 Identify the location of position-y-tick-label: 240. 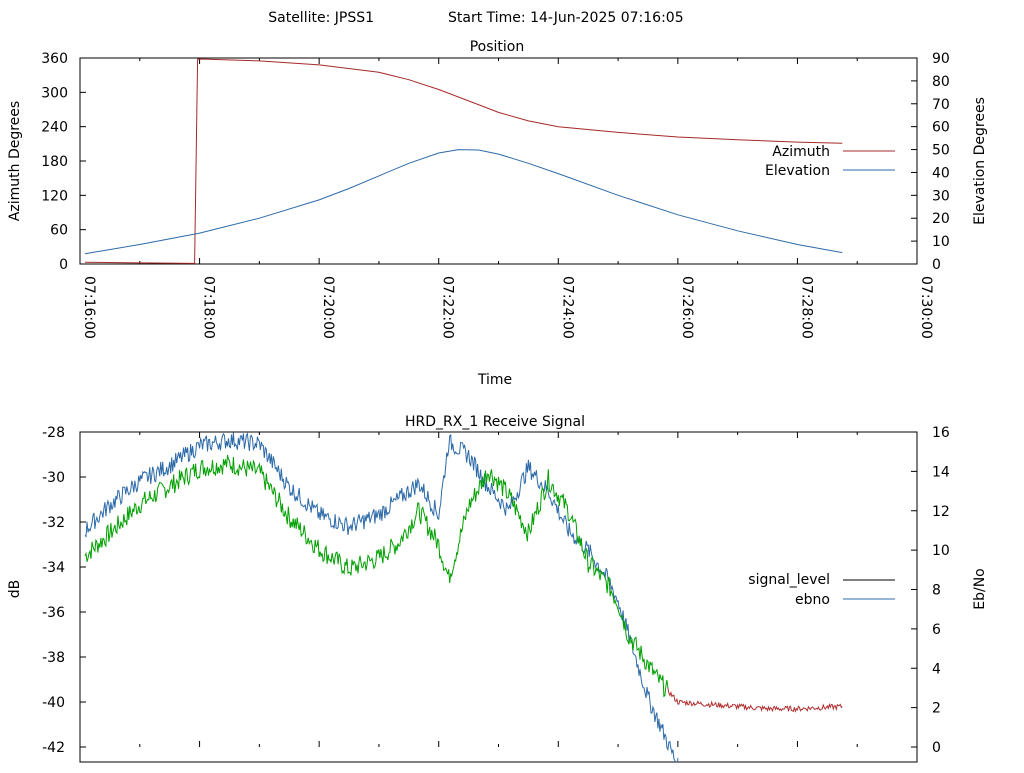
(54, 128).